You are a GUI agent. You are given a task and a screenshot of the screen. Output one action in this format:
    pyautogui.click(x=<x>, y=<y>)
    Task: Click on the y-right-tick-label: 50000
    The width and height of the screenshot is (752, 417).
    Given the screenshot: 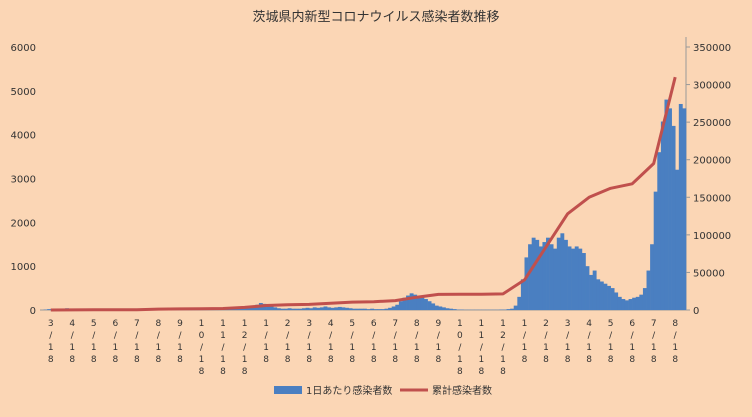 What is the action you would take?
    pyautogui.click(x=709, y=273)
    